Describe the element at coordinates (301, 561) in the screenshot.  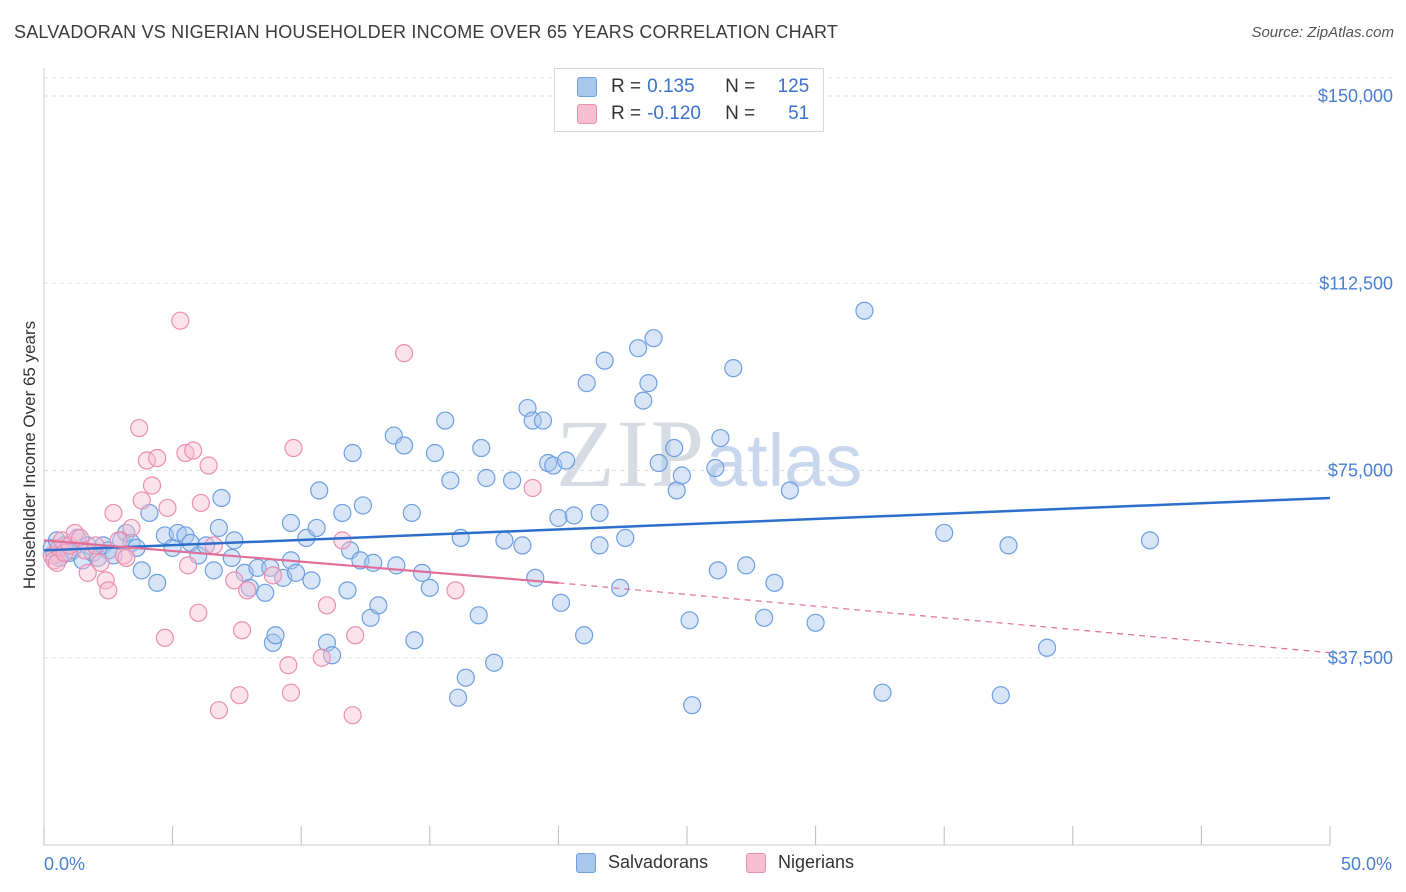
I see `nigerian-trend-line` at that location.